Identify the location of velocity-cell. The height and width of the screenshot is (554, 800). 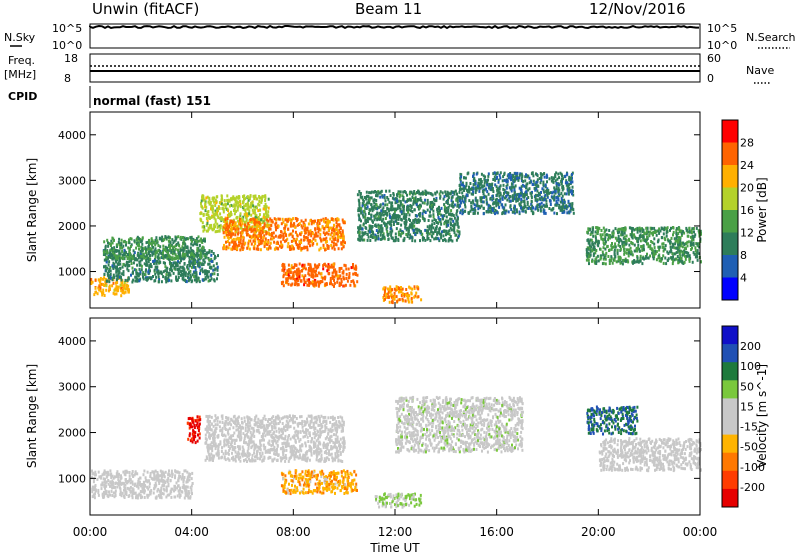
(119, 474).